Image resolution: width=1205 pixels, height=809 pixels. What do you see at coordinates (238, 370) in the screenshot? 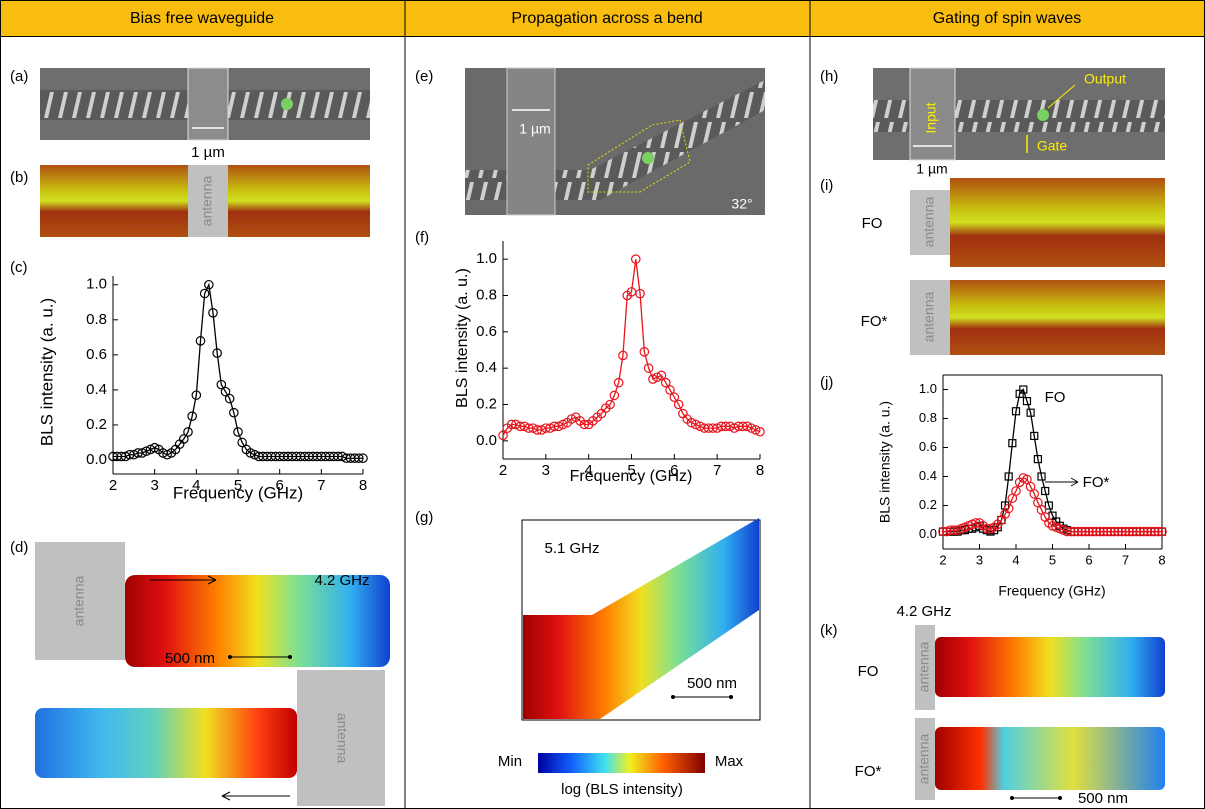
I see `series-line` at bounding box center [238, 370].